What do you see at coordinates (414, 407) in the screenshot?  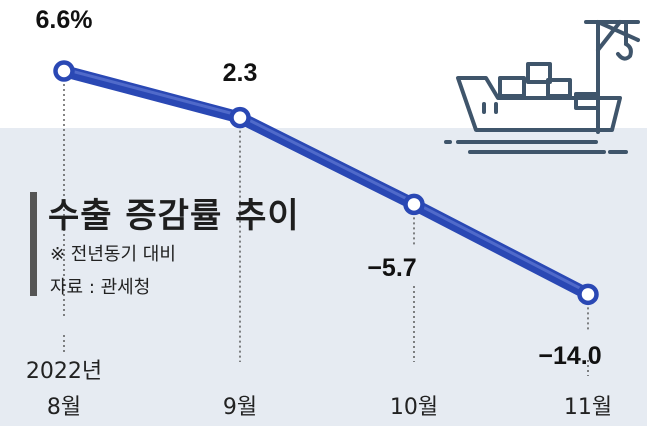 I see `x-tick-label: 10월` at bounding box center [414, 407].